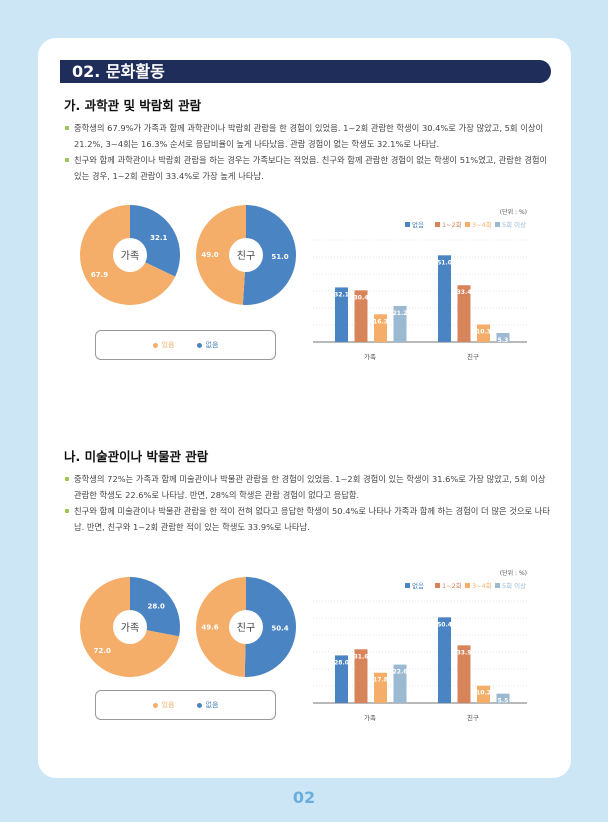  What do you see at coordinates (503, 701) in the screenshot?
I see `bar-value: 5.5` at bounding box center [503, 701].